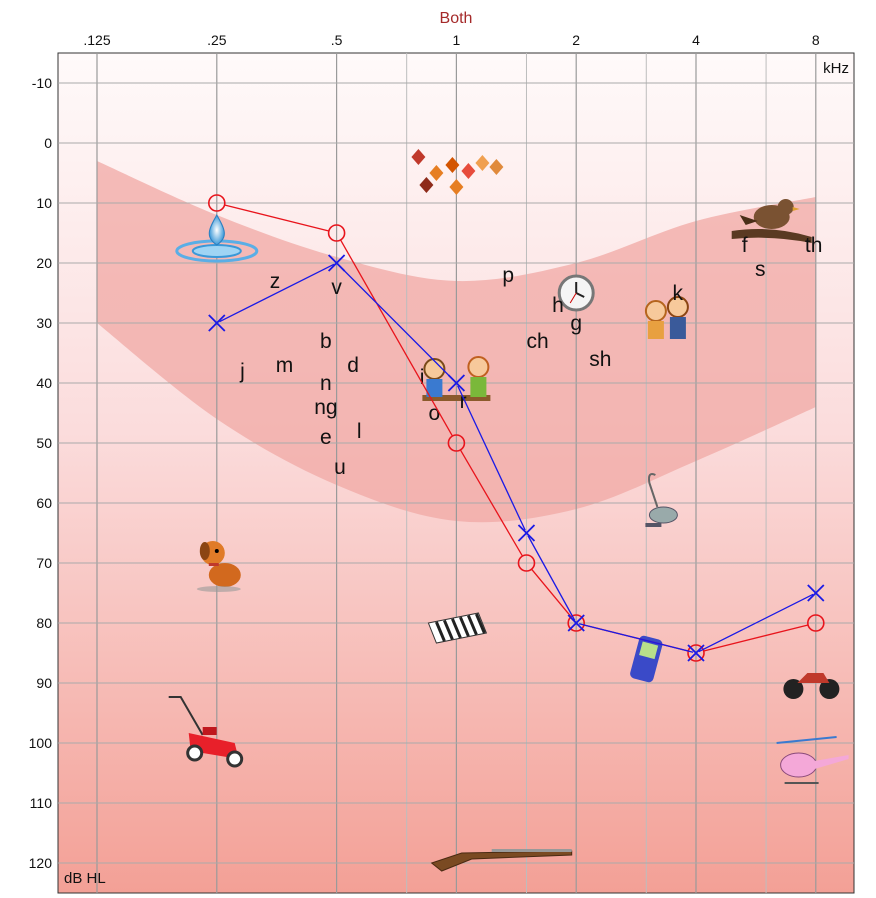  I want to click on y-tick-label: 90, so click(44, 683).